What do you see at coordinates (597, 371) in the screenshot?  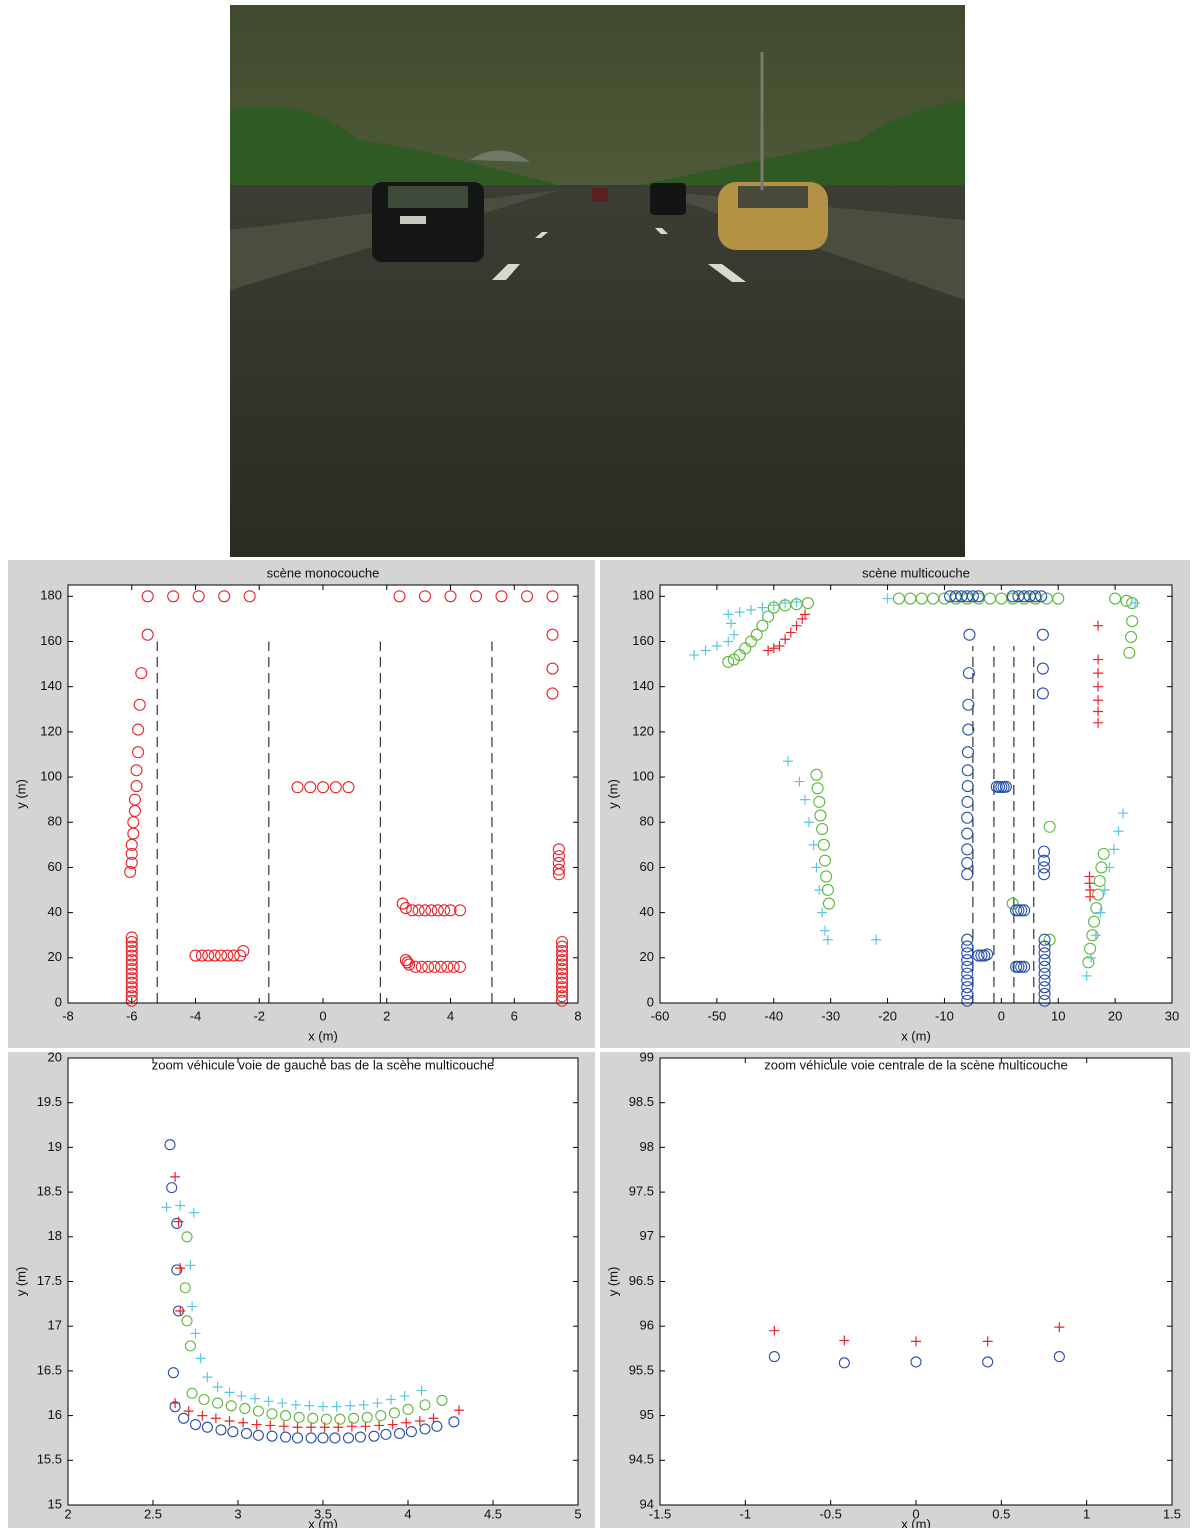 I see `road` at bounding box center [597, 371].